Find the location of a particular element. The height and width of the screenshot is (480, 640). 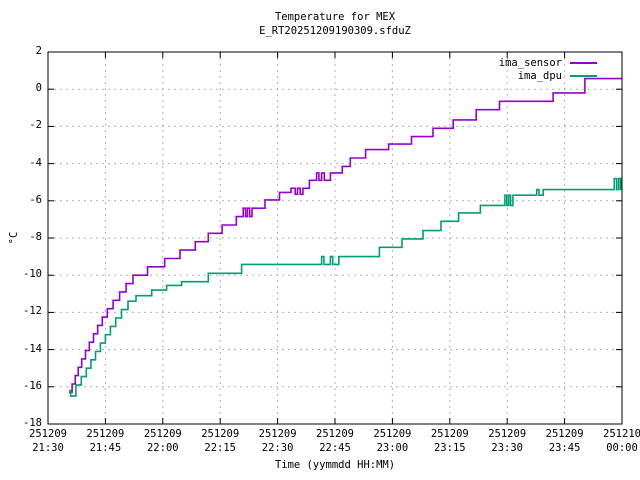

x-tick-label: 251209 22:00 is located at coordinates (163, 441).